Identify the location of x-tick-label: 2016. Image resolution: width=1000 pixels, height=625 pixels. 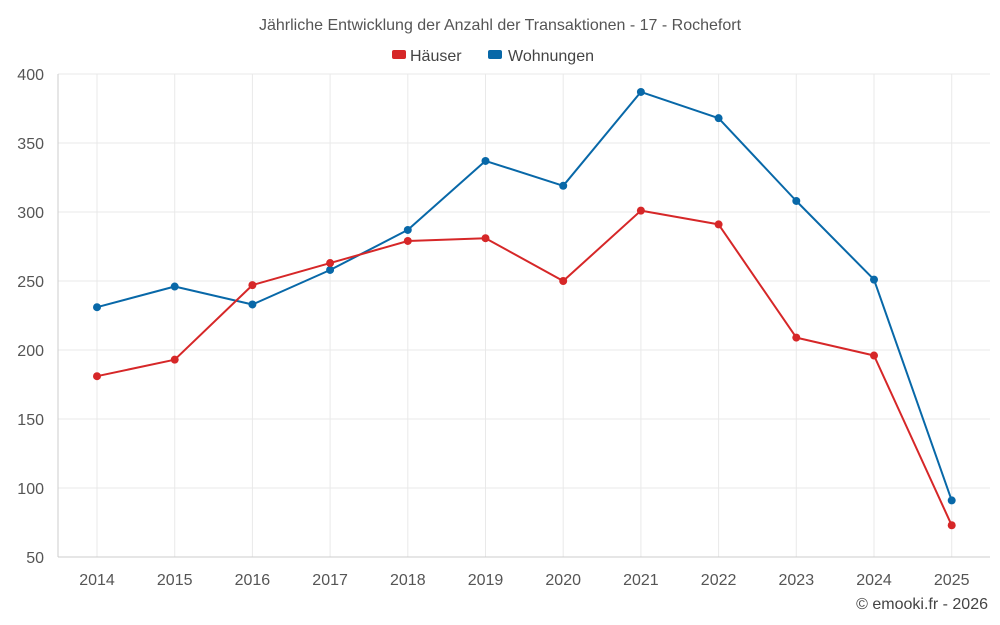
(253, 580).